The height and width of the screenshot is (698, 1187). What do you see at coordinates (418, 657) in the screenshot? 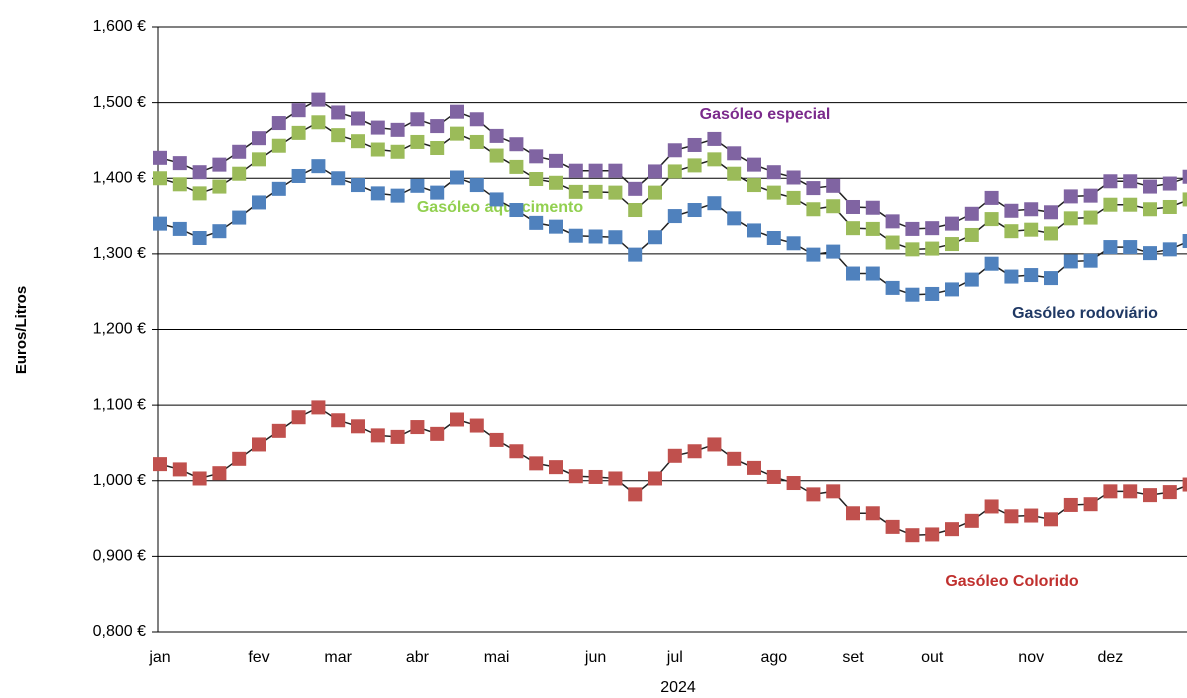
I see `x-tick-label: abr` at bounding box center [418, 657].